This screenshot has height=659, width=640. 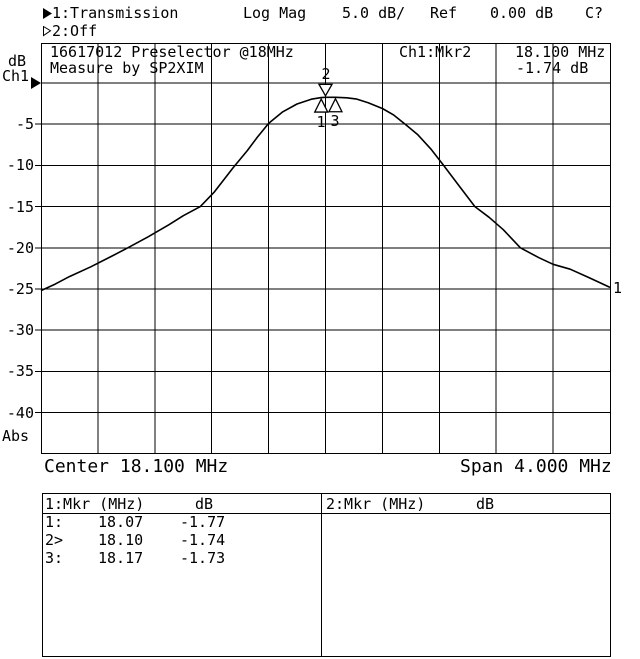 What do you see at coordinates (335, 121) in the screenshot?
I see `marker-3-number: 3` at bounding box center [335, 121].